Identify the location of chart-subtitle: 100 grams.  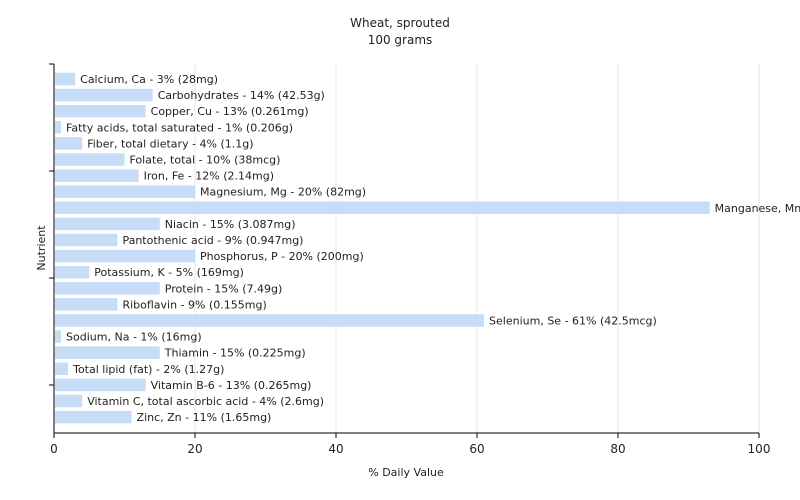
(400, 40).